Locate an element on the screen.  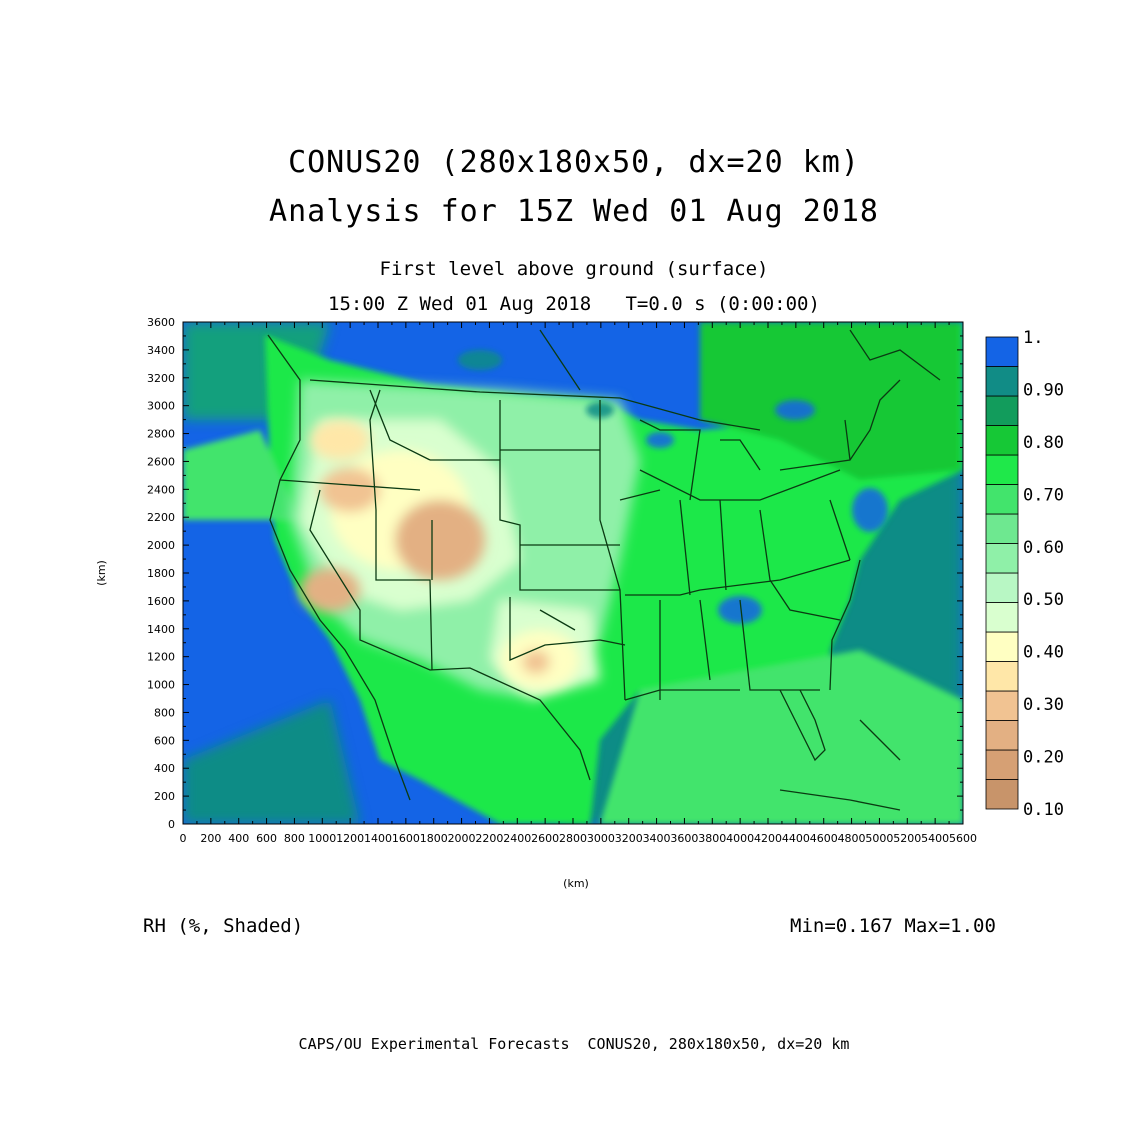
y-tick-label: 1200 is located at coordinates (161, 657).